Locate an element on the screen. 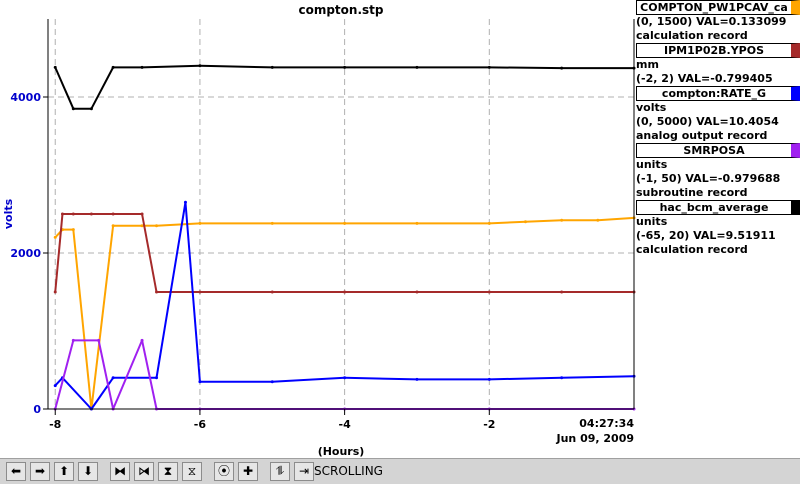 Image resolution: width=800 pixels, height=484 pixels. legend-info-line: subroutine record is located at coordinates (692, 192).